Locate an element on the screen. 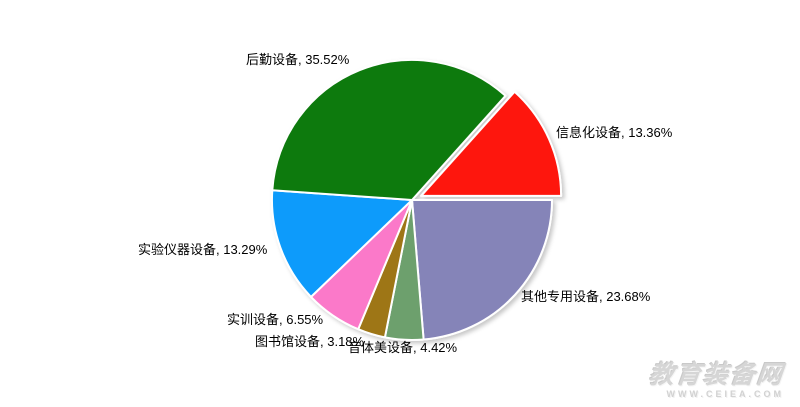 The height and width of the screenshot is (407, 800). watermark: 教育装备网 WWW.CEIEA.COM is located at coordinates (716, 379).